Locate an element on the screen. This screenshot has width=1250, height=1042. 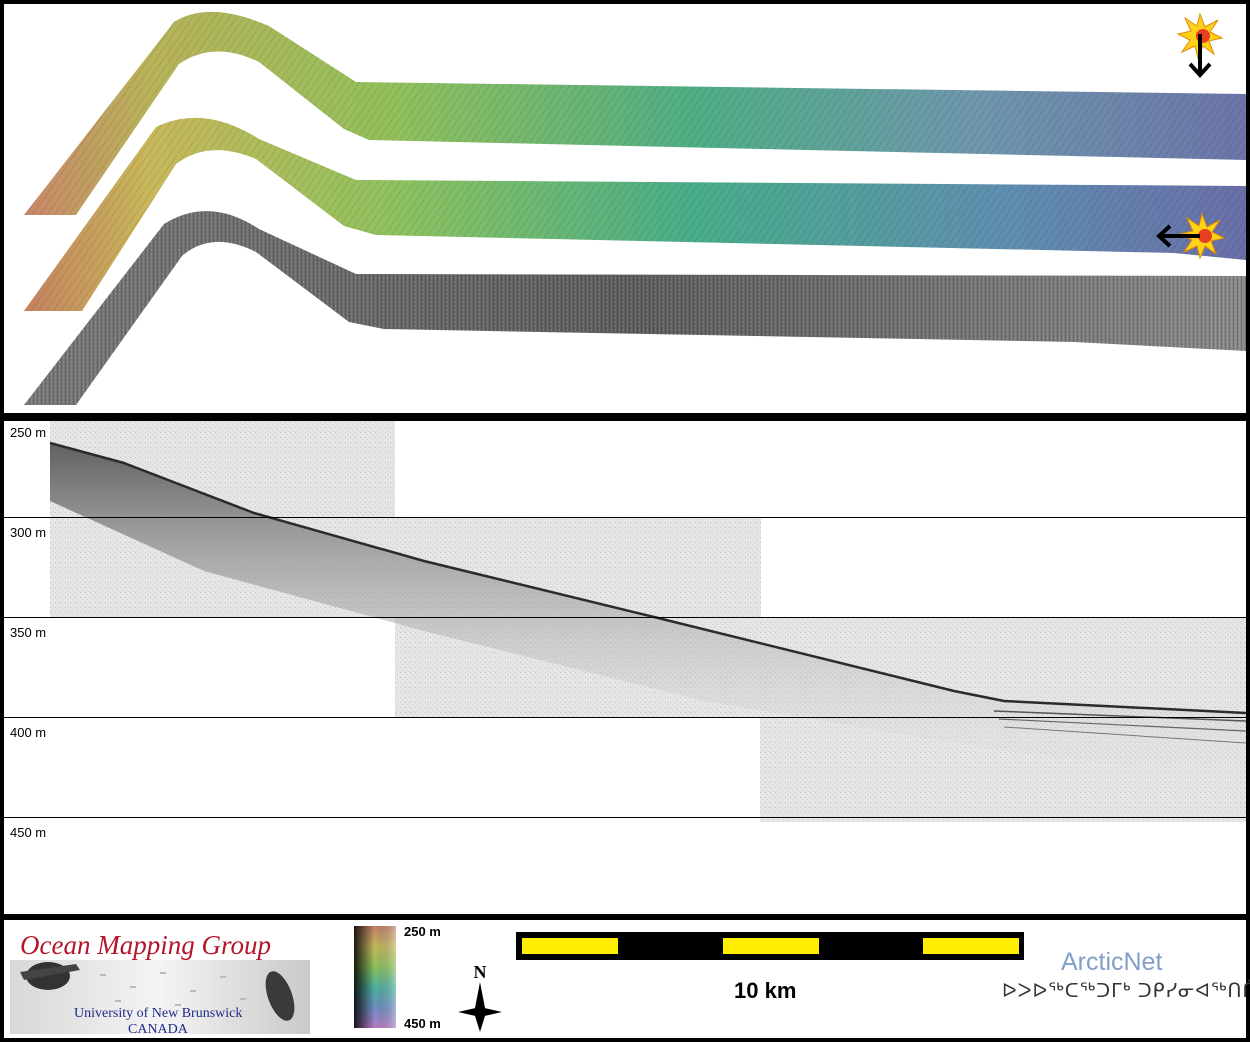
depth-label-450: 450 m is located at coordinates (28, 832).